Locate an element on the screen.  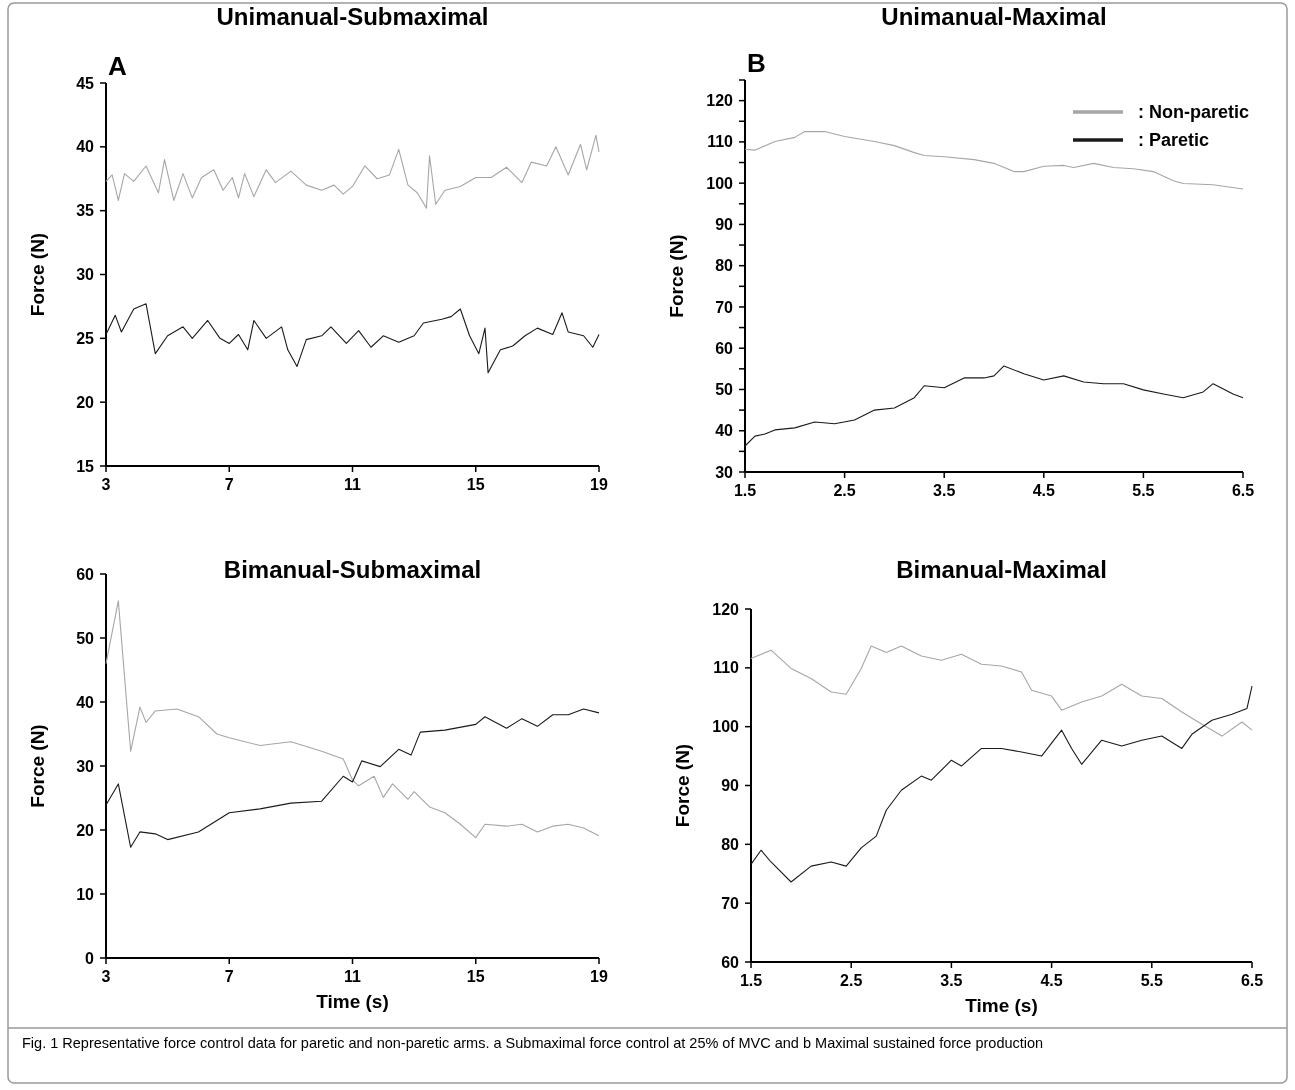
y-tick-label: 15 is located at coordinates (85, 466).